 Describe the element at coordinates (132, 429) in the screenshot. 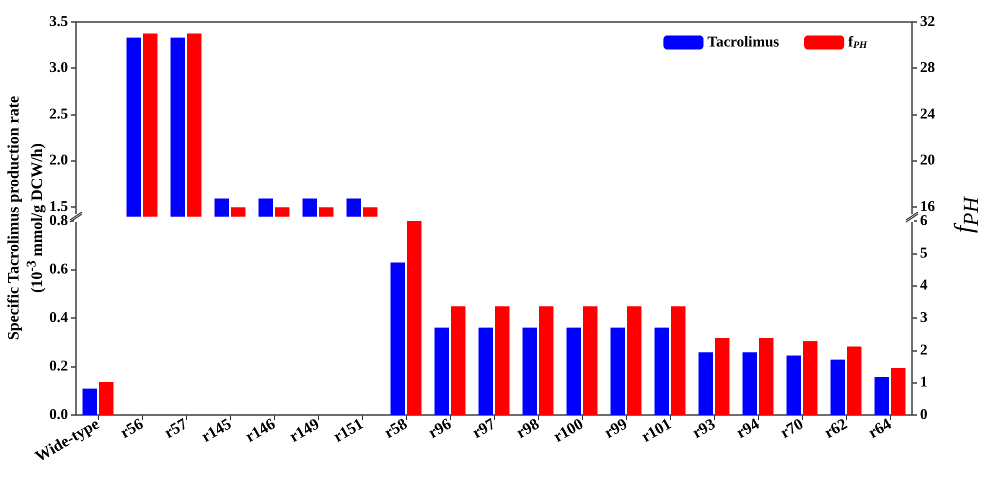

I see `x-tick-label: r56` at that location.